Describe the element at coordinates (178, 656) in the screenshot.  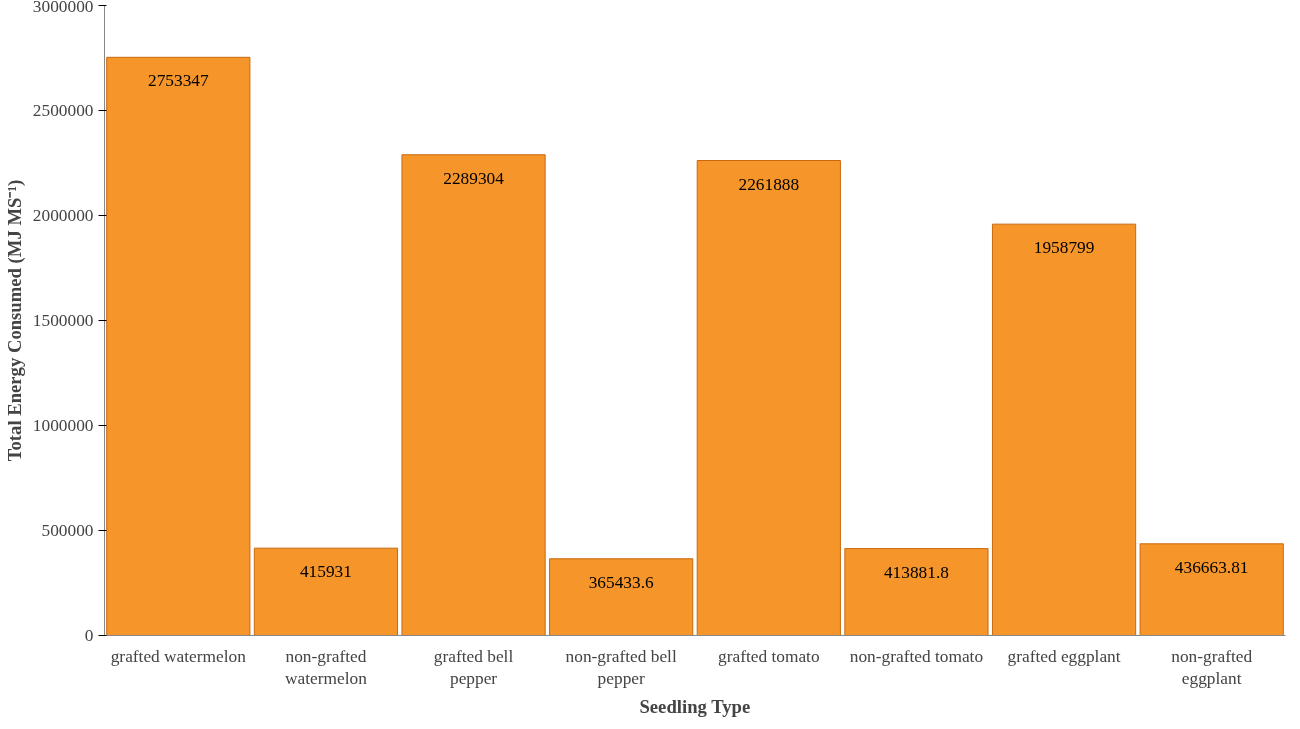
I see `x-tick-label: grafted watermelon` at that location.